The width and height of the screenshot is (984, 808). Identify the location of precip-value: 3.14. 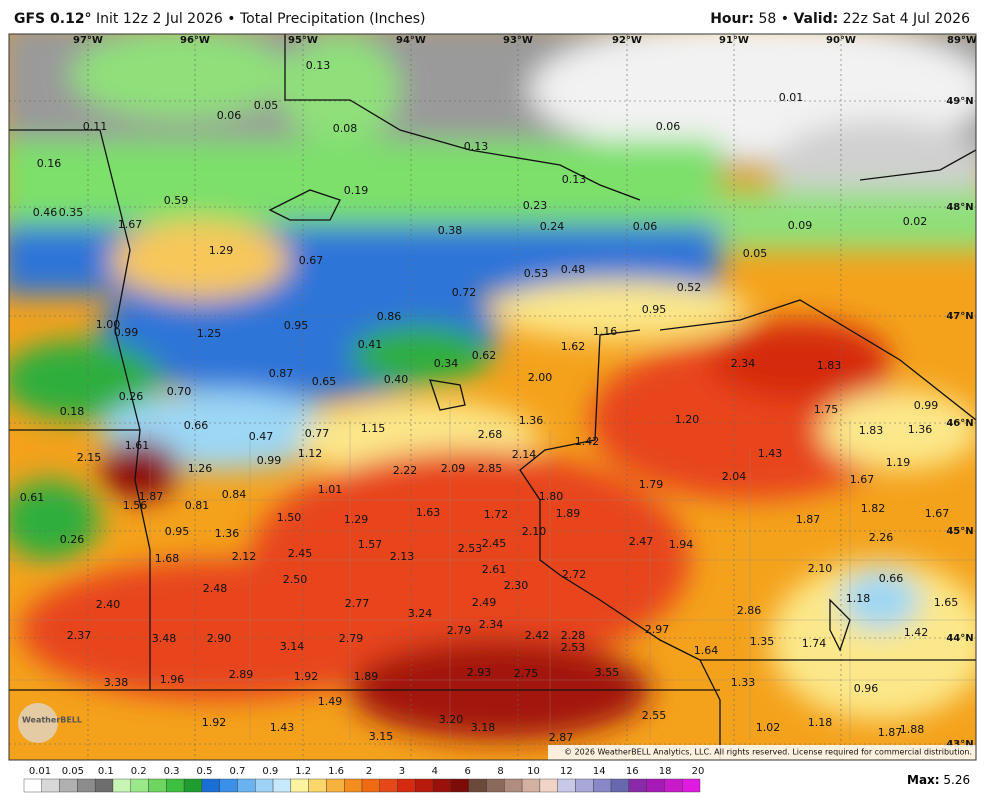
(292, 646).